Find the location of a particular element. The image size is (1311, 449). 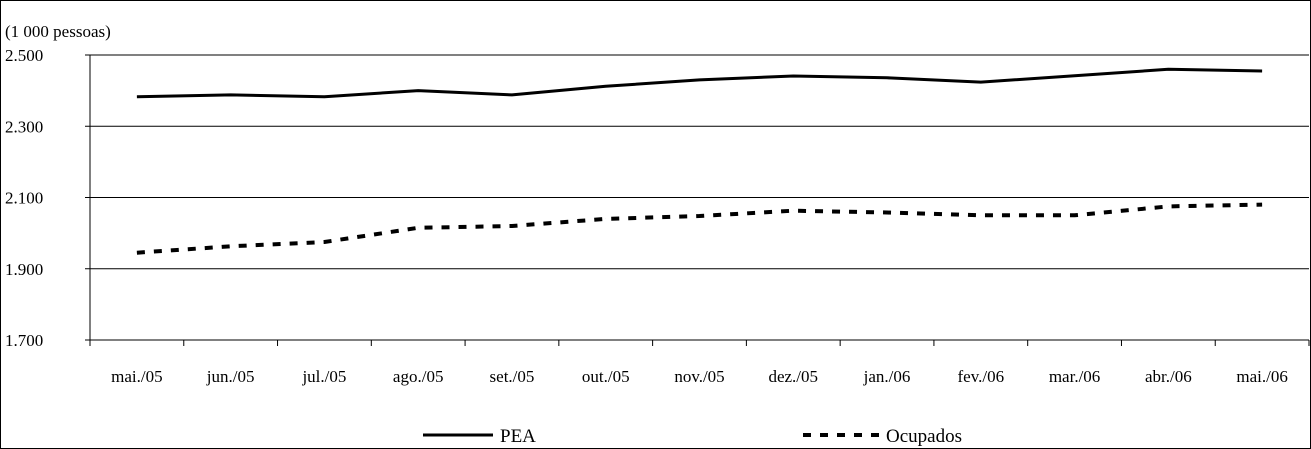

y-tick-labels: 1.700 1.900 2.100 2.300 2.500 is located at coordinates (24, 198).